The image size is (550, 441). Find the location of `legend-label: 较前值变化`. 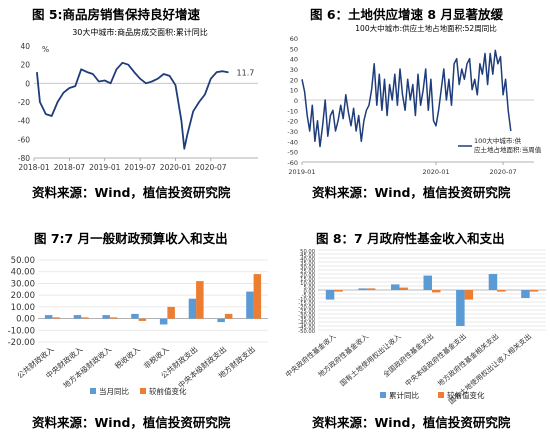

legend-label: 较前值变化 is located at coordinates (168, 391).